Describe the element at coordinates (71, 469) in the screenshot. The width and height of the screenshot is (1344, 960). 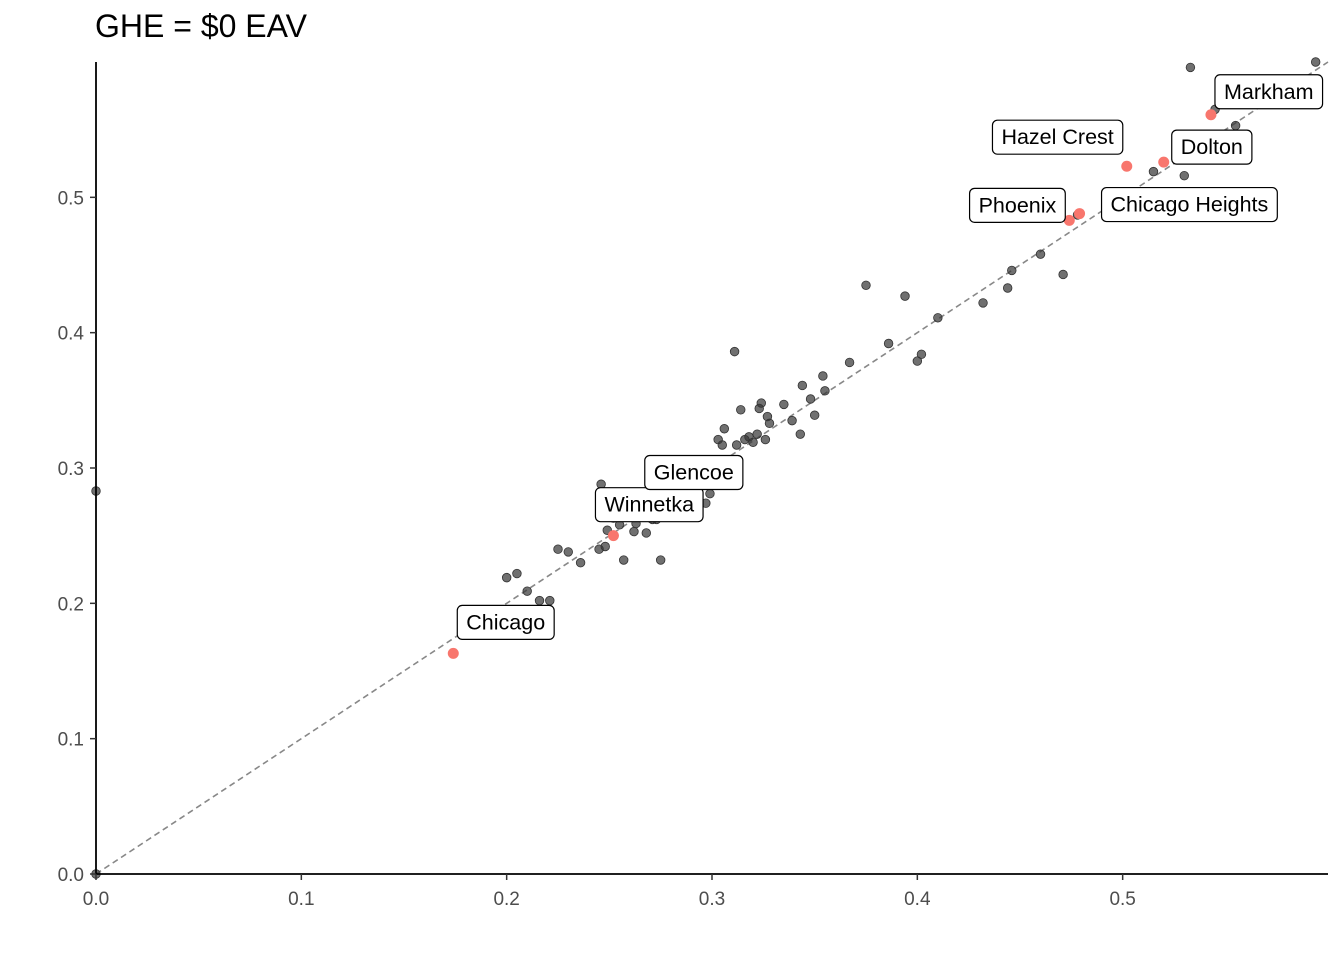
I see `y-tick-label: 0.3` at that location.